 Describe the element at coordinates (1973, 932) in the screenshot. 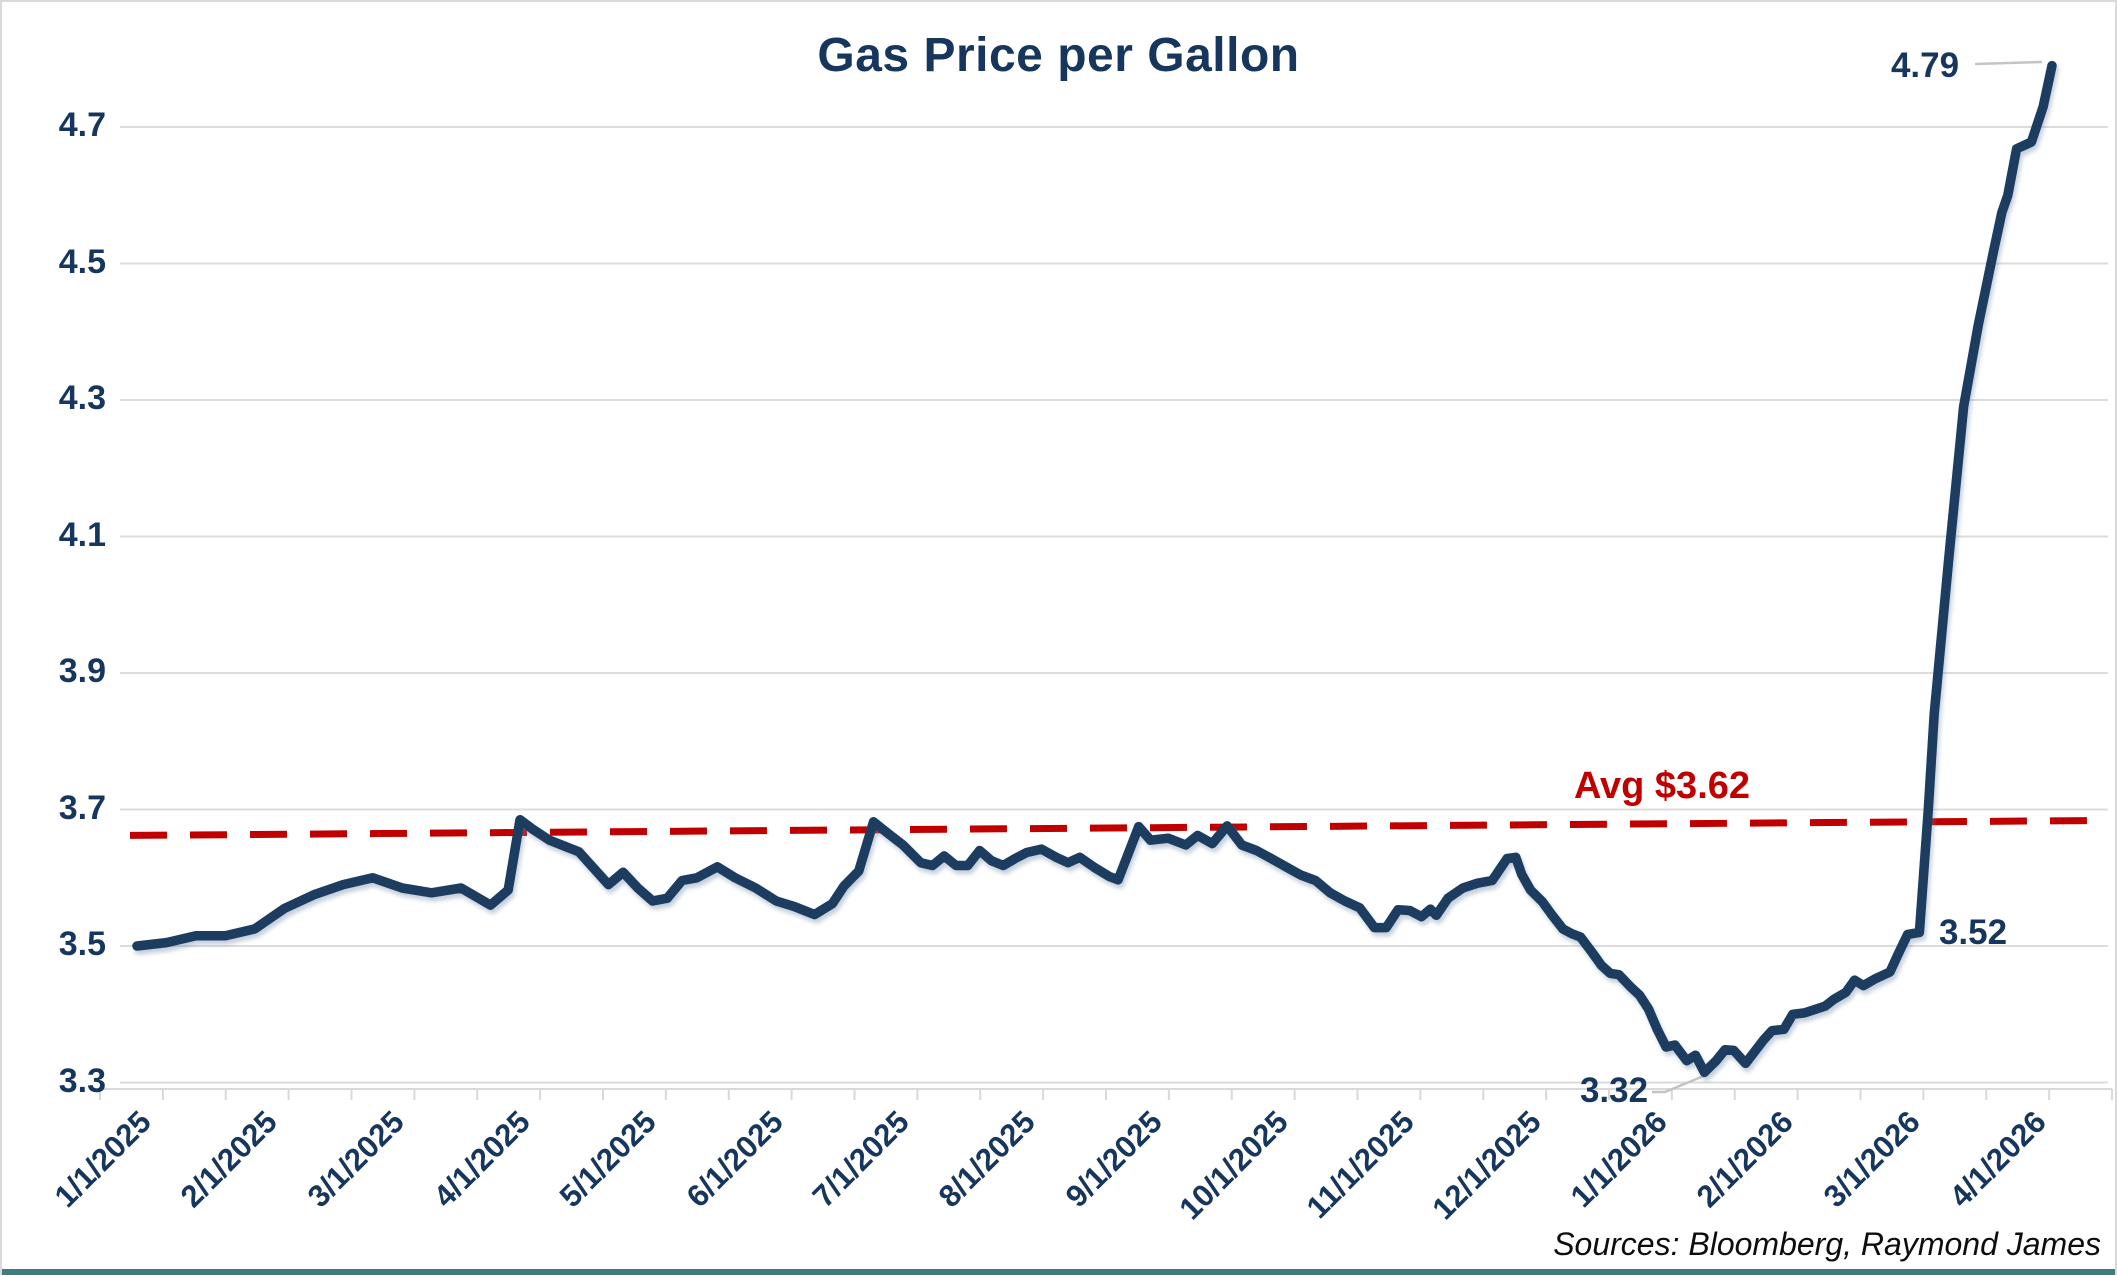

I see `pre-spike-value-annotation: 3.52` at that location.